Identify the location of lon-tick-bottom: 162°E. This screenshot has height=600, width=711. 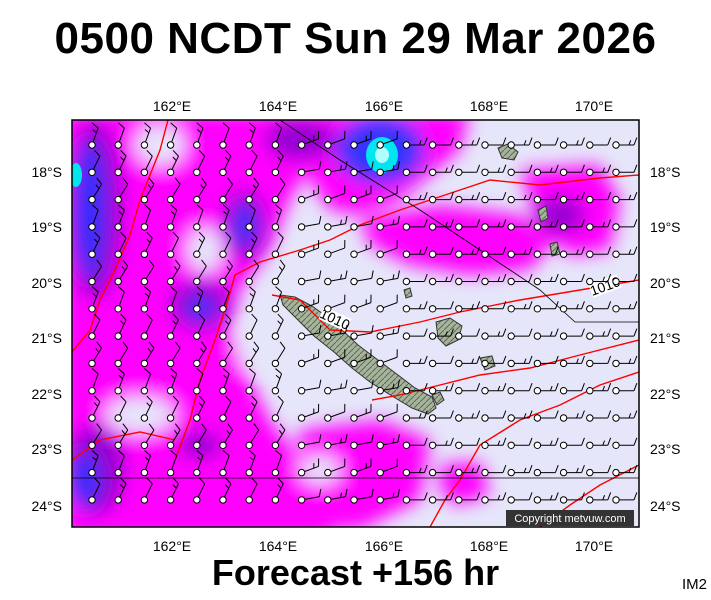
(172, 546).